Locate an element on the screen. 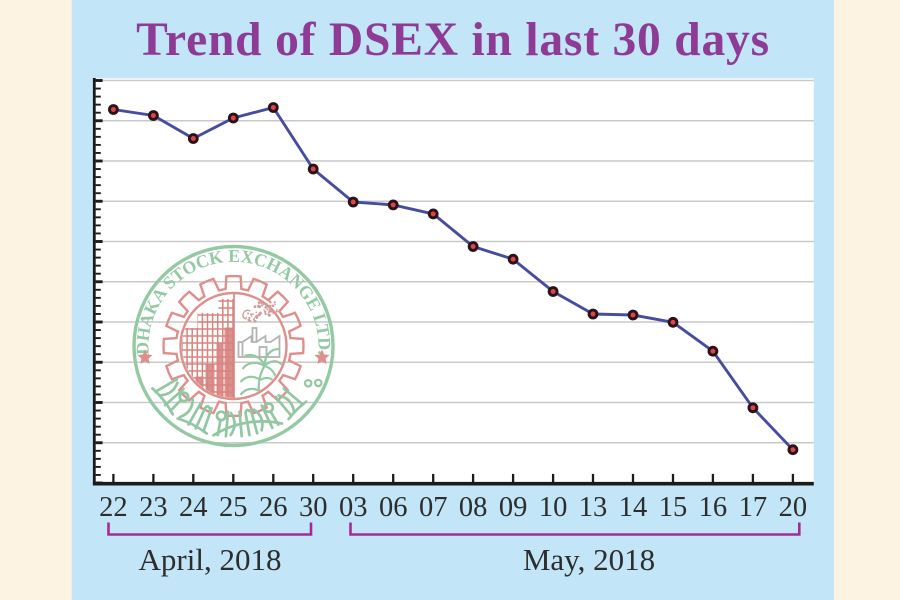 Image resolution: width=900 pixels, height=600 pixels. svg-text: 20 is located at coordinates (793, 507).